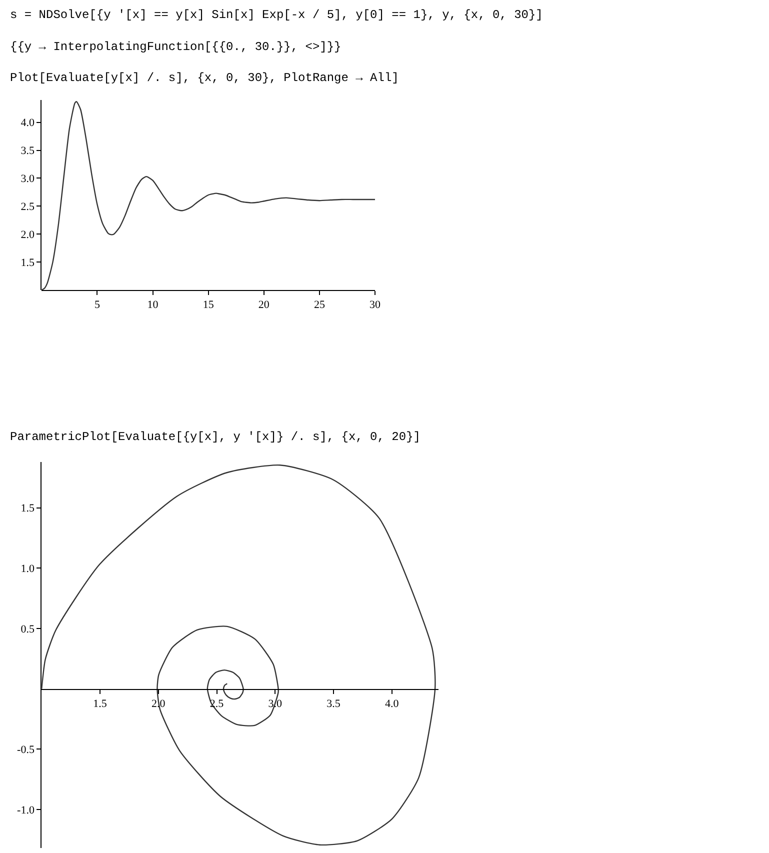  Describe the element at coordinates (376, 305) in the screenshot. I see `x-tick-label: 30` at that location.